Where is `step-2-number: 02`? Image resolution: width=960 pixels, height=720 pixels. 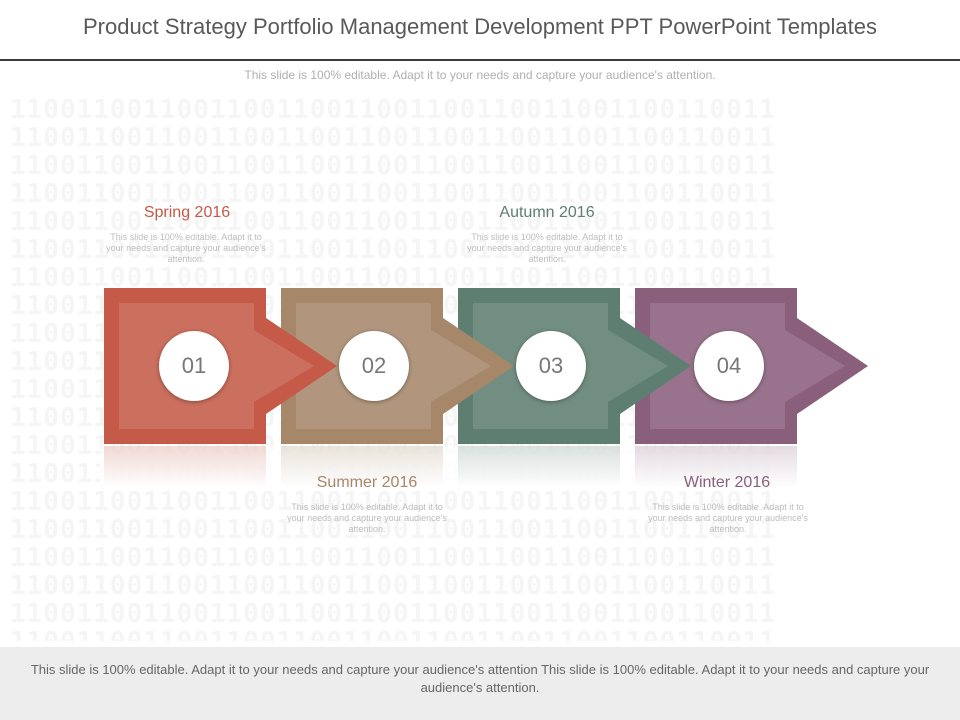 step-2-number: 02 is located at coordinates (374, 366).